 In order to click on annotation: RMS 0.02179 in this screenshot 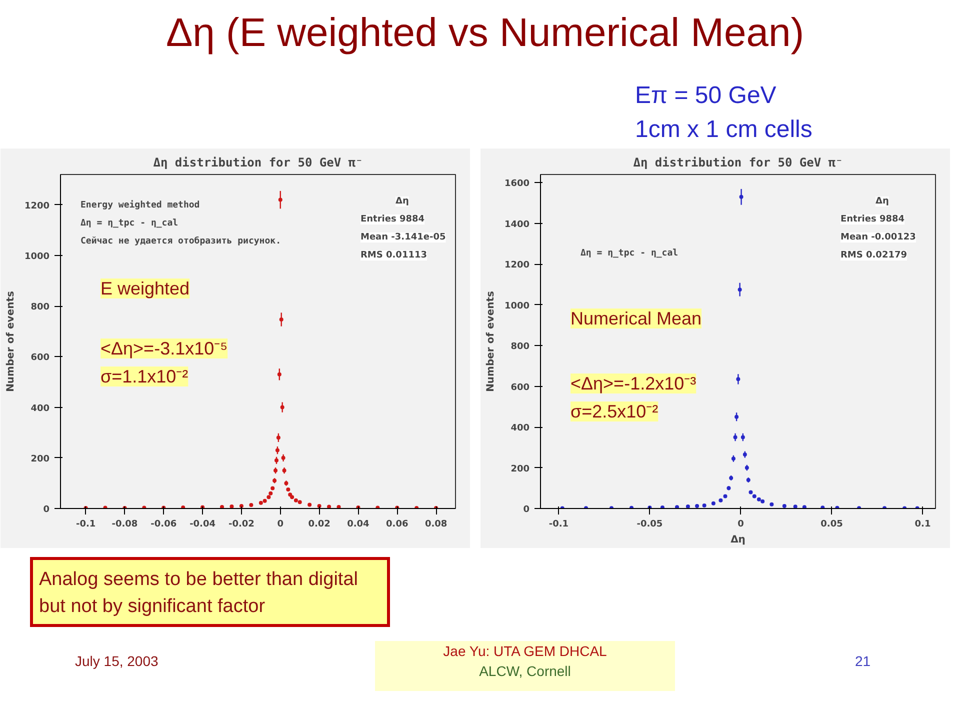, I will do `click(873, 255)`.